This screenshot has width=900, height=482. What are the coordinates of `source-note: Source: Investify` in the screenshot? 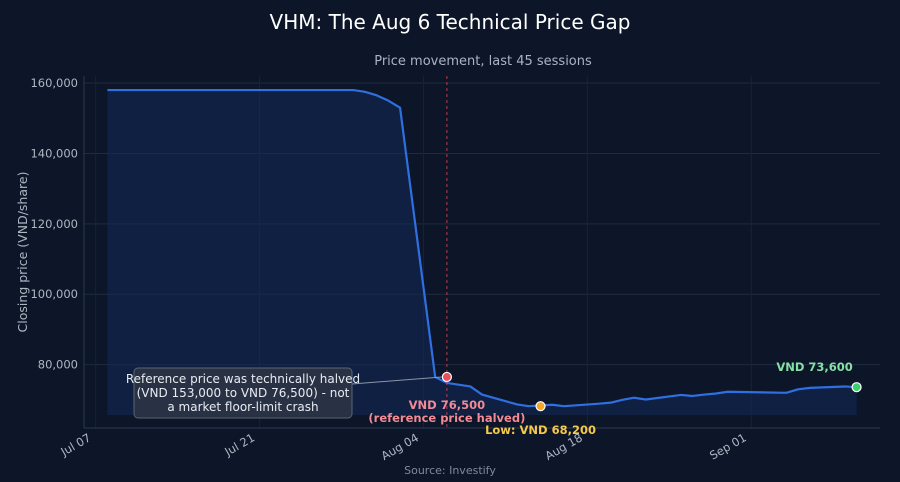 It's located at (450, 470).